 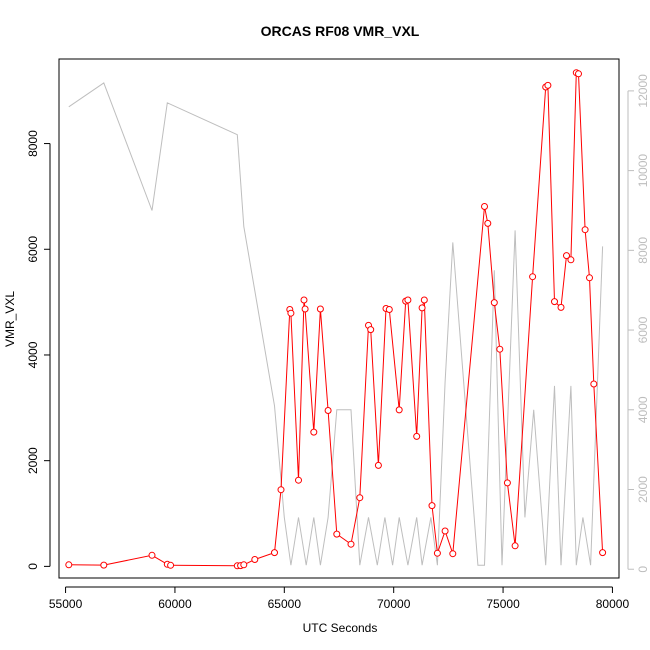 I want to click on x-tick-label: 70000, so click(x=394, y=604).